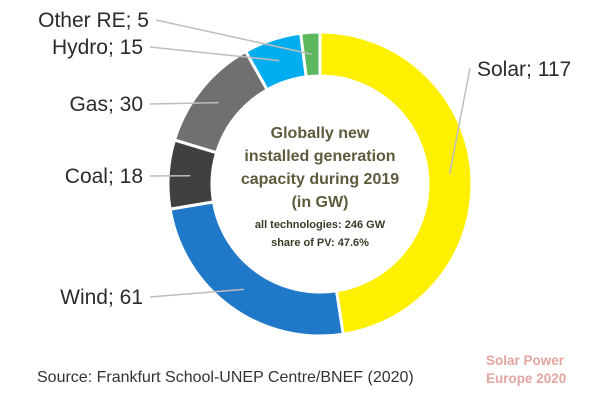  I want to click on center-subtitle-line-1: all technologies: 246 GW, so click(320, 225).